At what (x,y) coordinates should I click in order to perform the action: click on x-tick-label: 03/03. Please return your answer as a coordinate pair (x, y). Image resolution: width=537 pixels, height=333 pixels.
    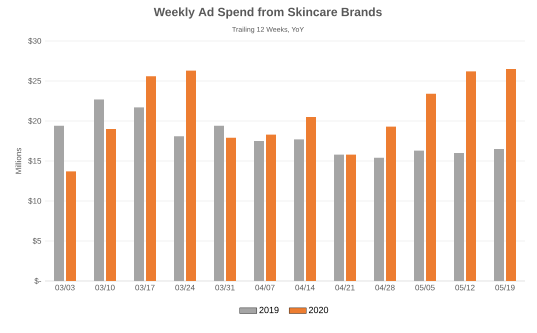
    Looking at the image, I should click on (65, 287).